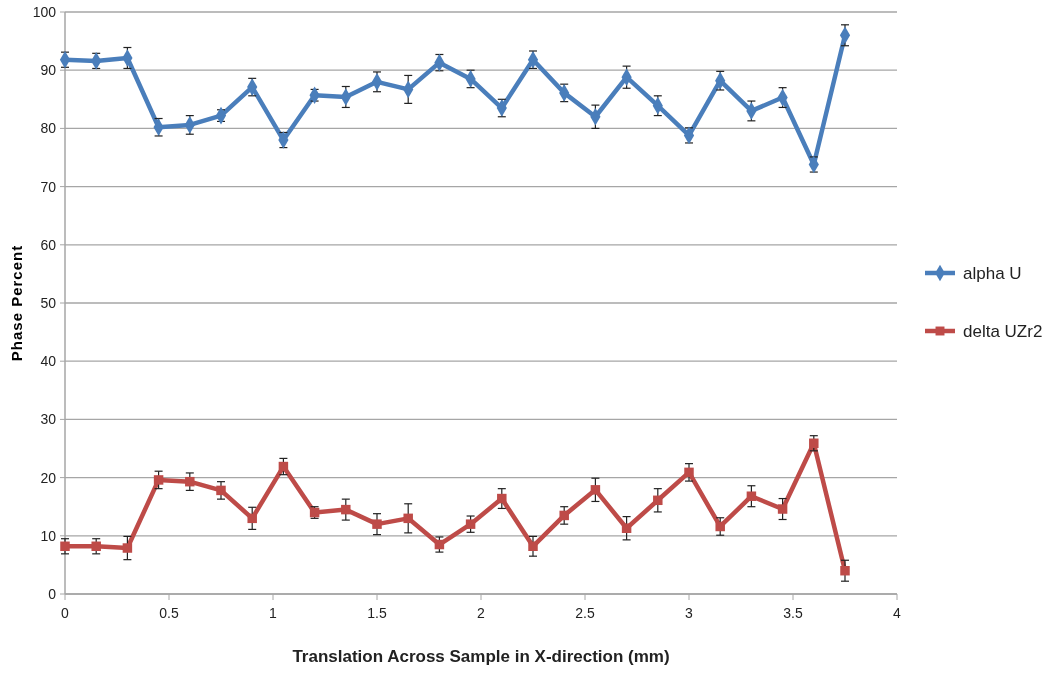 Image resolution: width=1061 pixels, height=676 pixels. What do you see at coordinates (48, 128) in the screenshot?
I see `y-tick-label: 80` at bounding box center [48, 128].